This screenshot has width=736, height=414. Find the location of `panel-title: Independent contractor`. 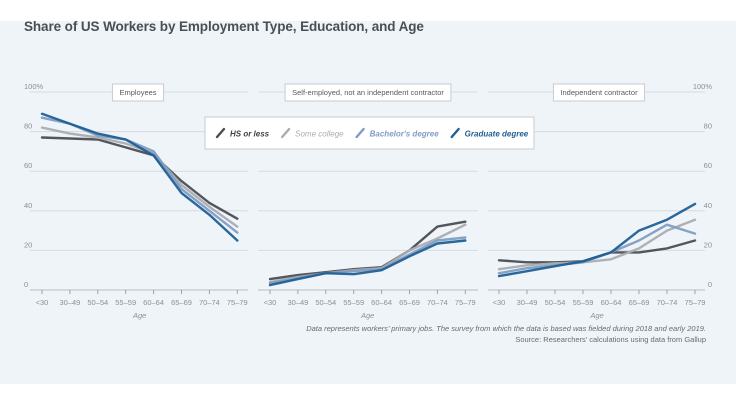

panel-title: Independent contractor is located at coordinates (599, 92).